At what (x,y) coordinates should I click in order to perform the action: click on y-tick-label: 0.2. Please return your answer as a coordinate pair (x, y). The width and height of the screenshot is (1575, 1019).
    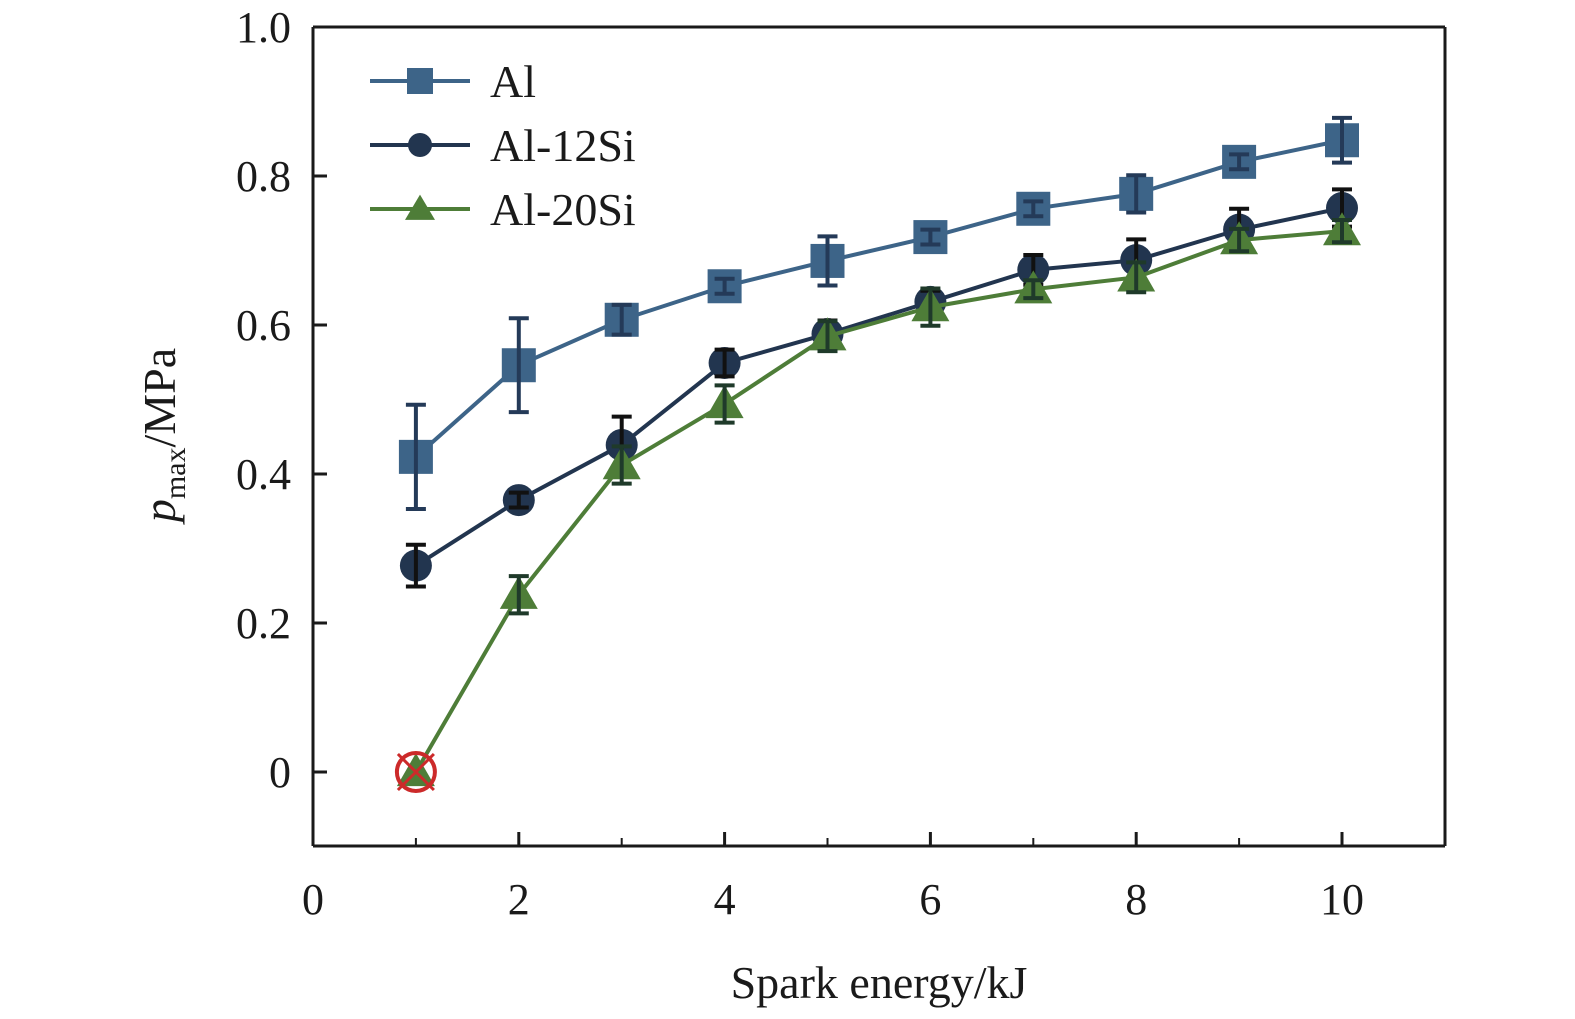
    Looking at the image, I should click on (263, 623).